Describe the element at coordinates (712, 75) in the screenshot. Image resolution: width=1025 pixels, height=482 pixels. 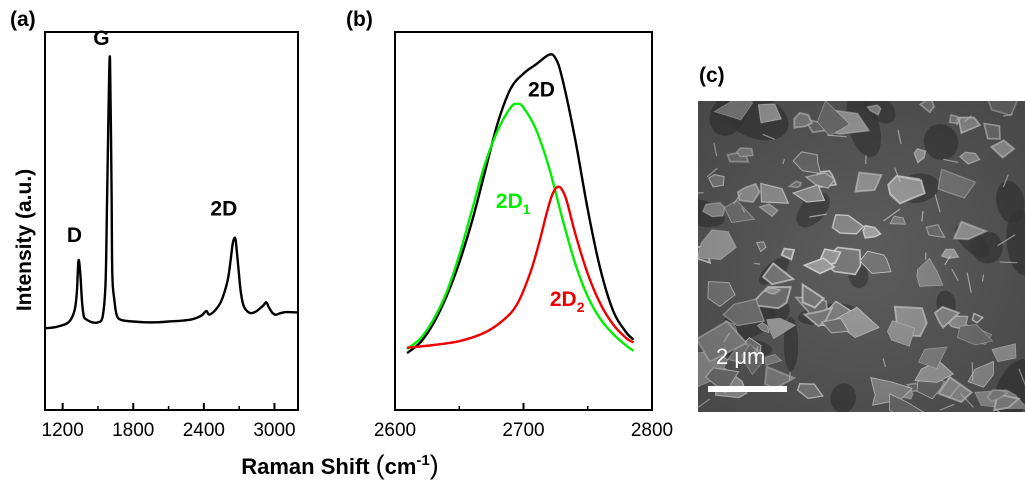
I see `panel-c-label: (c)` at that location.